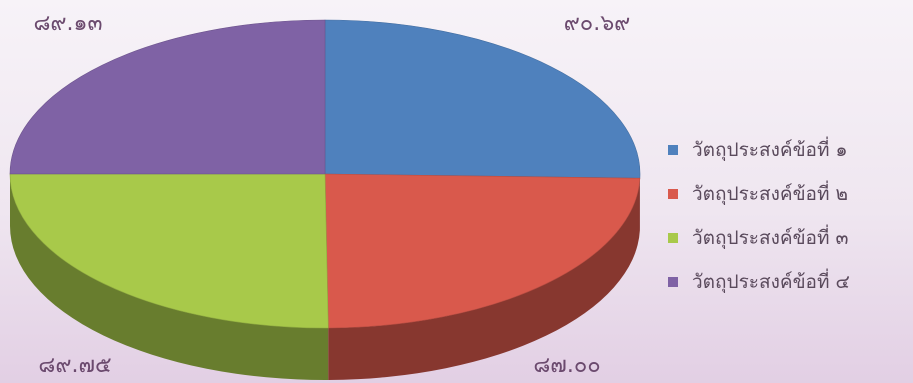 This screenshot has width=913, height=383. Describe the element at coordinates (74, 365) in the screenshot. I see `data-label-3: ๘๙.๗๕` at that location.